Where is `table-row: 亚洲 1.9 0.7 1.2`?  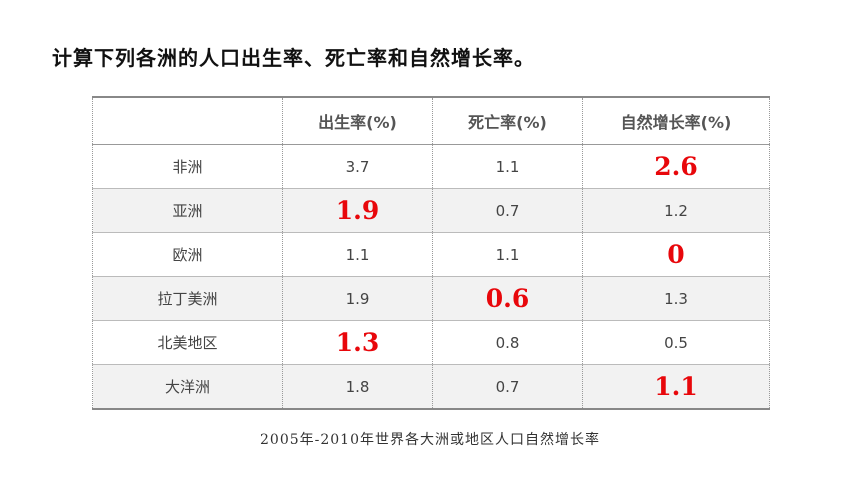 table-row: 亚洲 1.9 0.7 1.2 is located at coordinates (431, 210).